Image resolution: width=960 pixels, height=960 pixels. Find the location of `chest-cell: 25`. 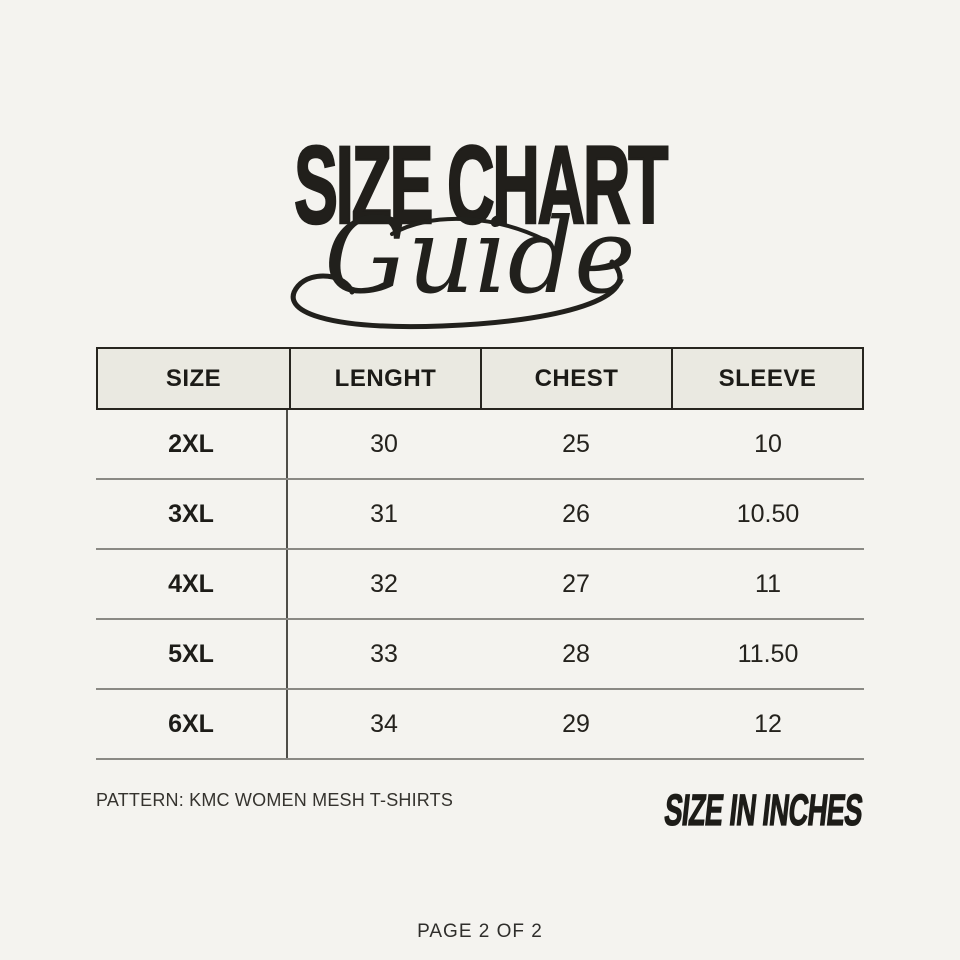

chest-cell: 25 is located at coordinates (576, 443).